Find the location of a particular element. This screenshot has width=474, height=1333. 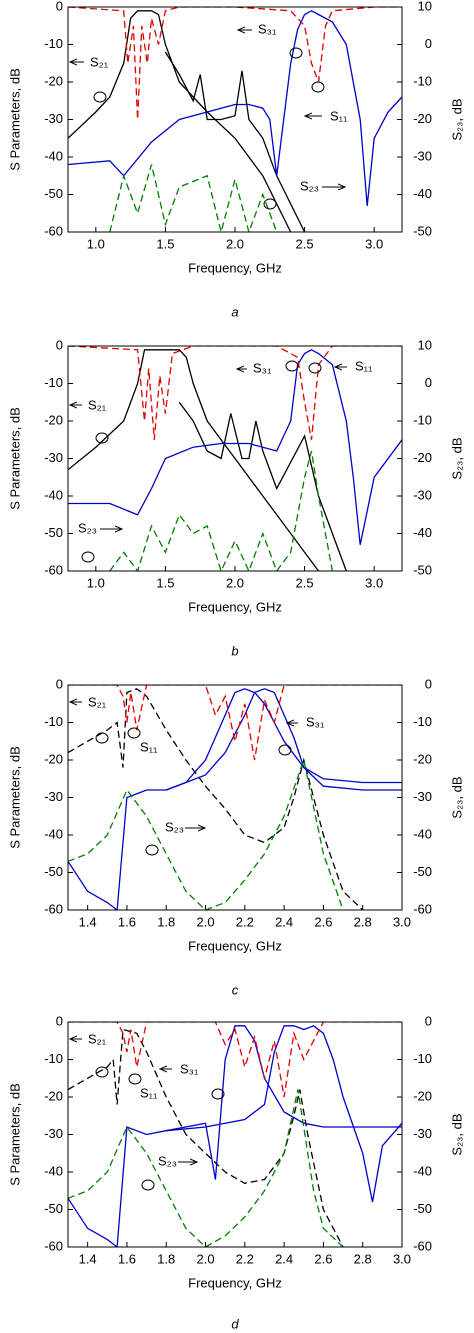

x-tick-label: 2.2 is located at coordinates (245, 921).